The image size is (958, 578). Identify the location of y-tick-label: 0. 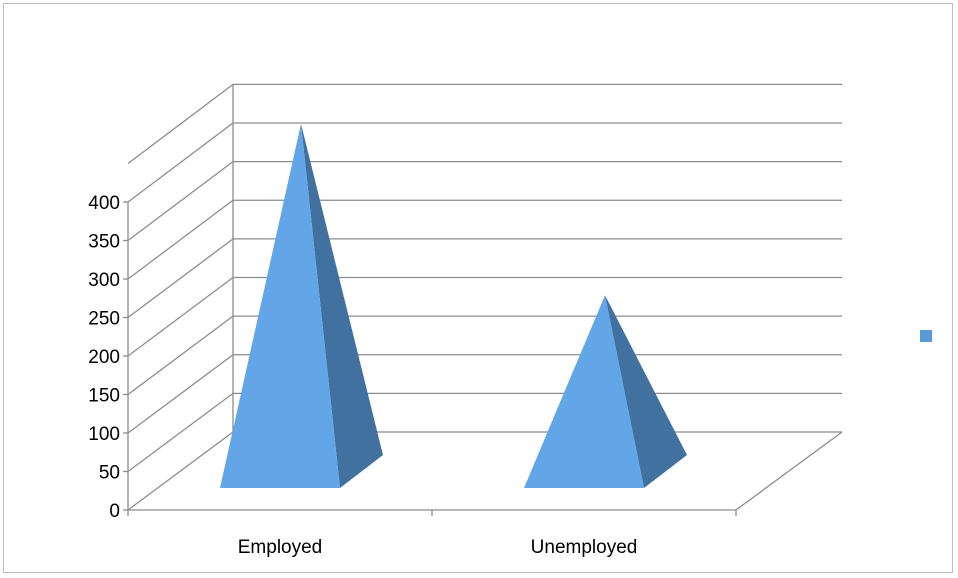
(114, 511).